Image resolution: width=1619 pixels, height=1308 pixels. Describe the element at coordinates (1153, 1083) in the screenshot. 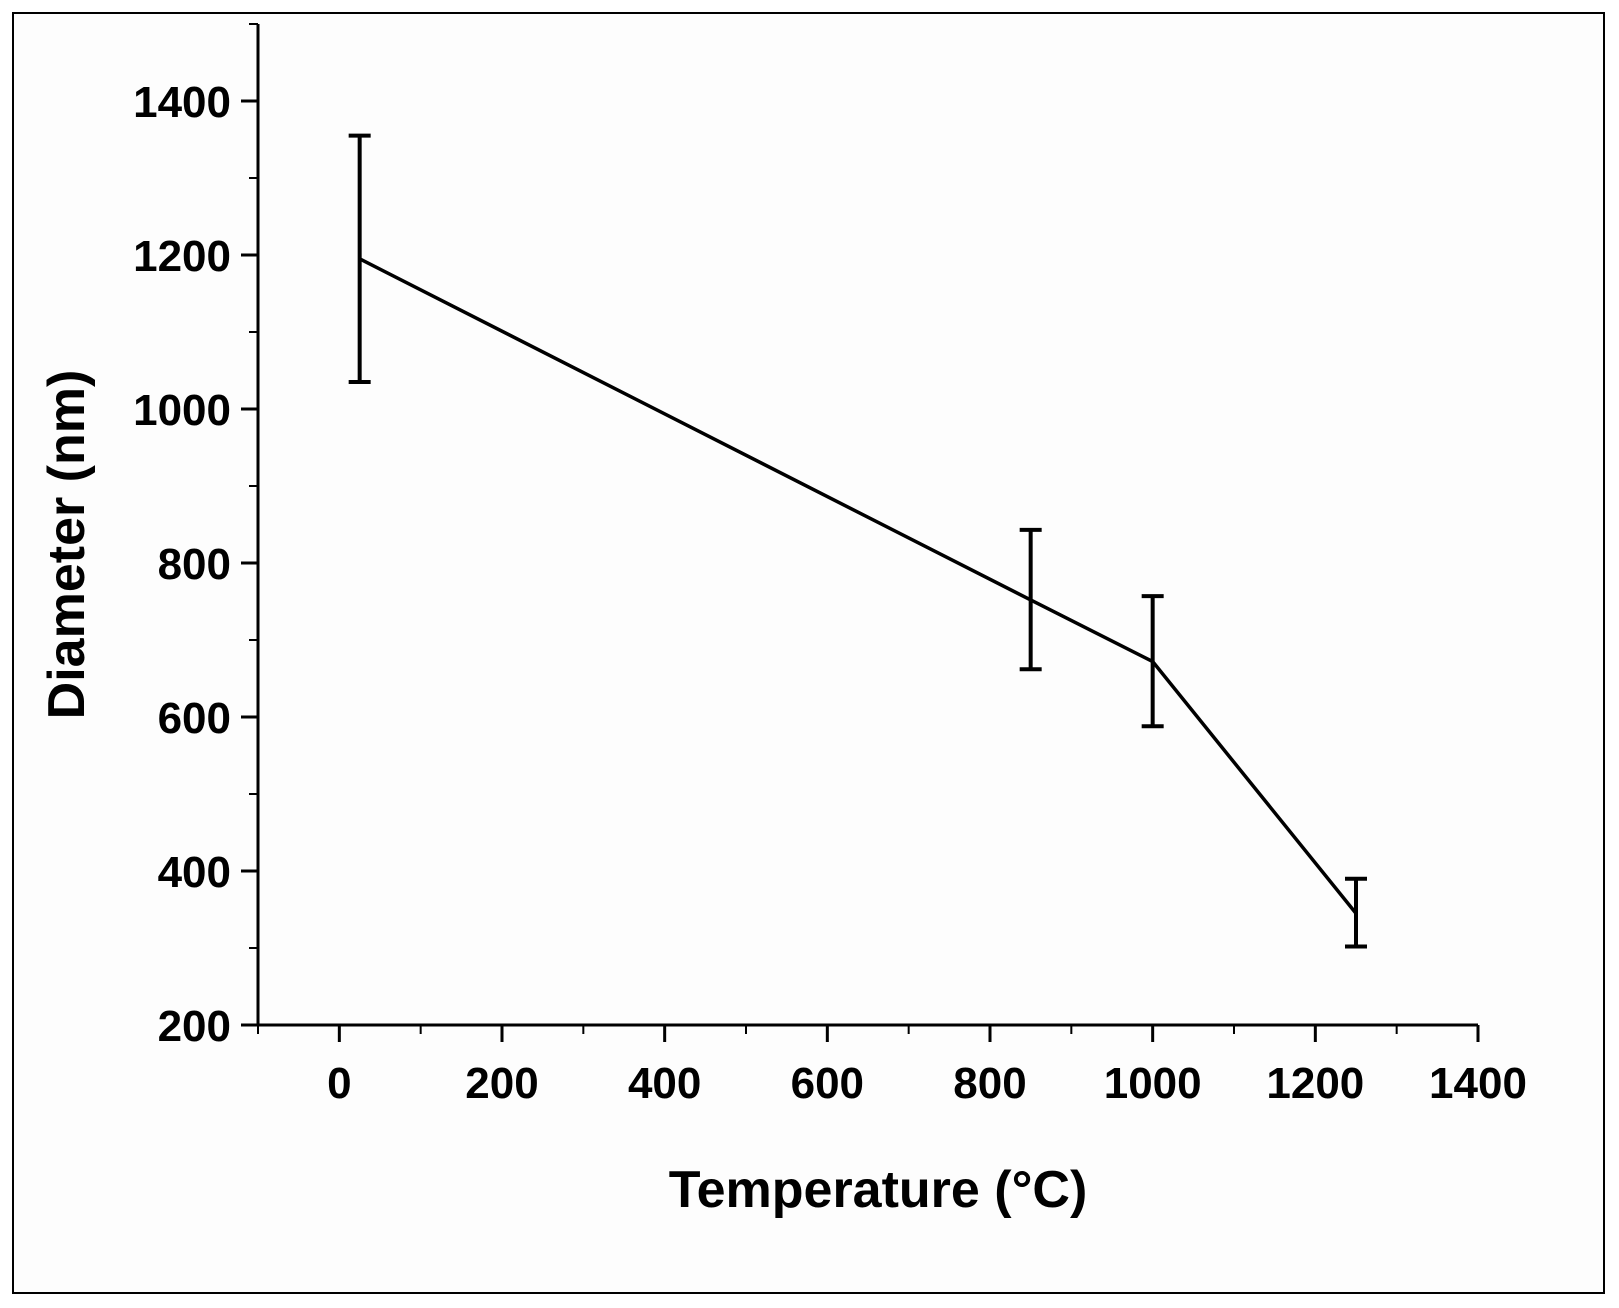

I see `x-tick-label: 1000` at that location.